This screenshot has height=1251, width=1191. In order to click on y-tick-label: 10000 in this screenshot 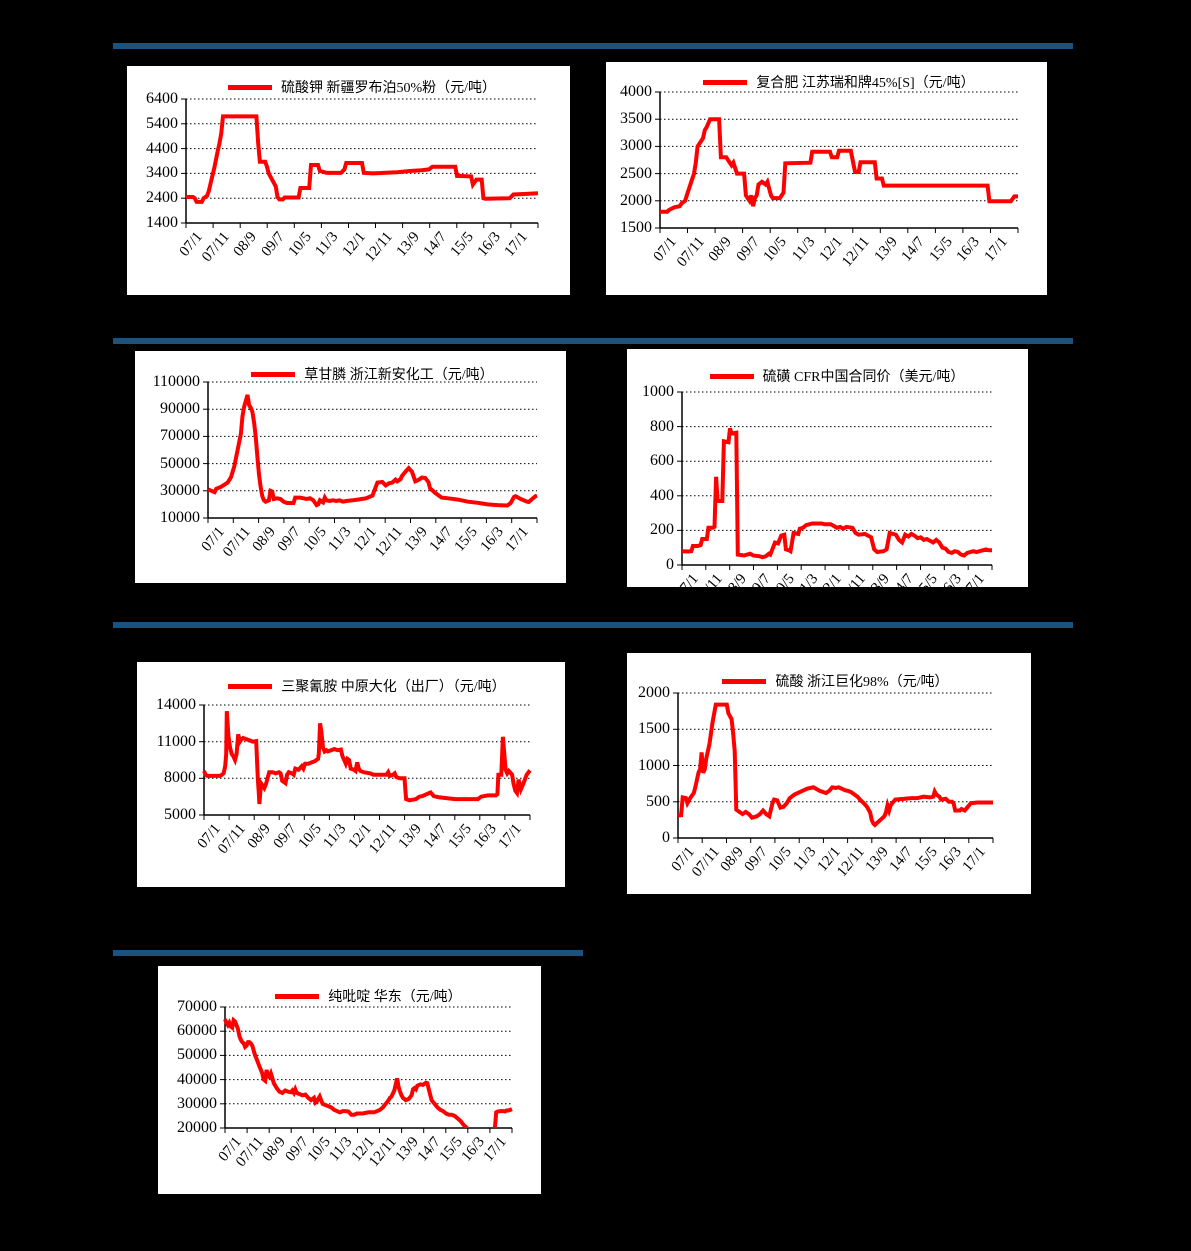, I will do `click(180, 517)`.